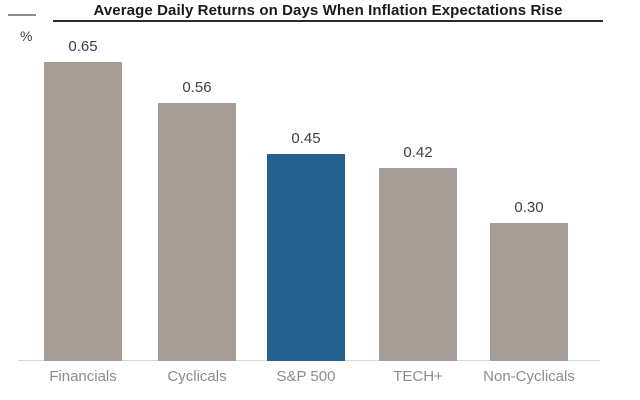 This screenshot has width=640, height=400. What do you see at coordinates (328, 21) in the screenshot?
I see `title-underline` at bounding box center [328, 21].